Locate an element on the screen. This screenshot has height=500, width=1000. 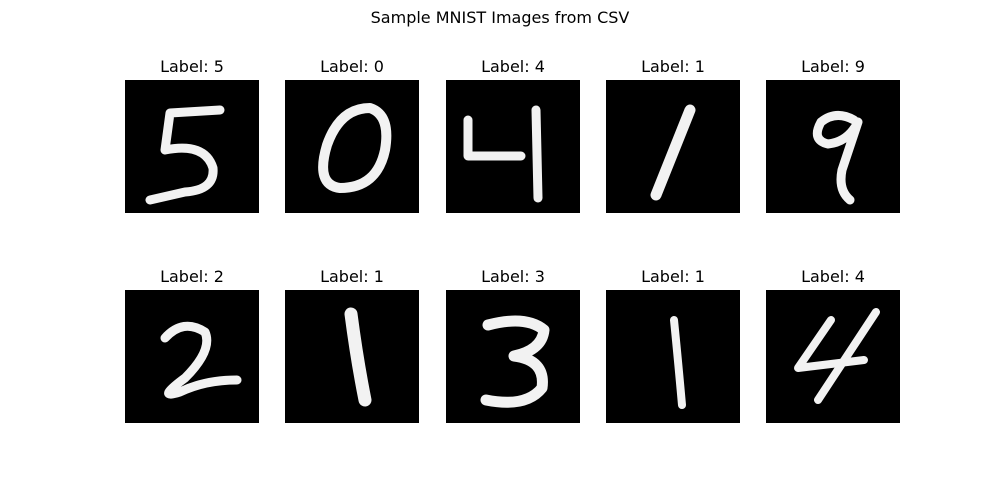
sample-panel-3: Label: 4 is located at coordinates (513, 134).